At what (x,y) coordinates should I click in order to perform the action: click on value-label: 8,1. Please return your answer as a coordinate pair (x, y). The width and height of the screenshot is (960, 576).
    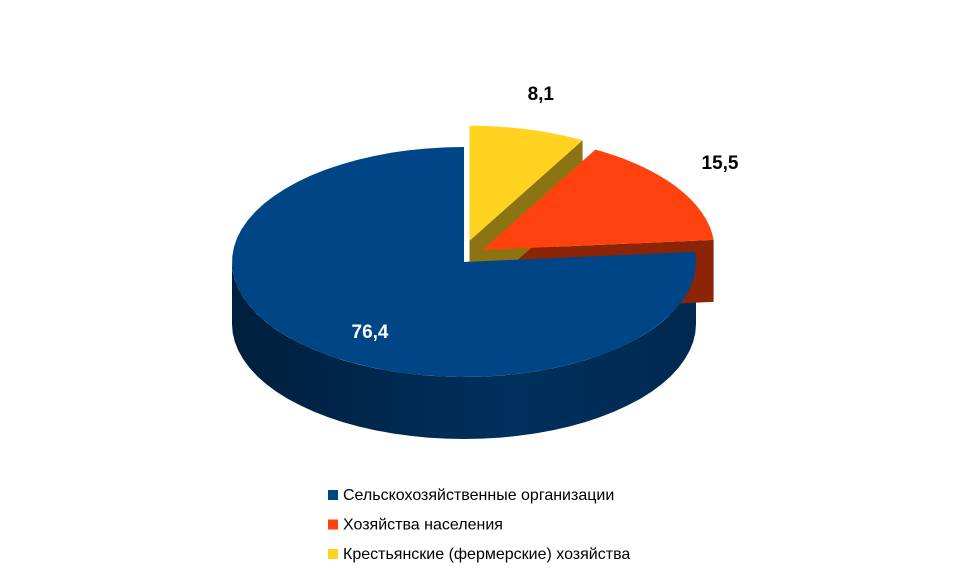
    Looking at the image, I should click on (541, 94).